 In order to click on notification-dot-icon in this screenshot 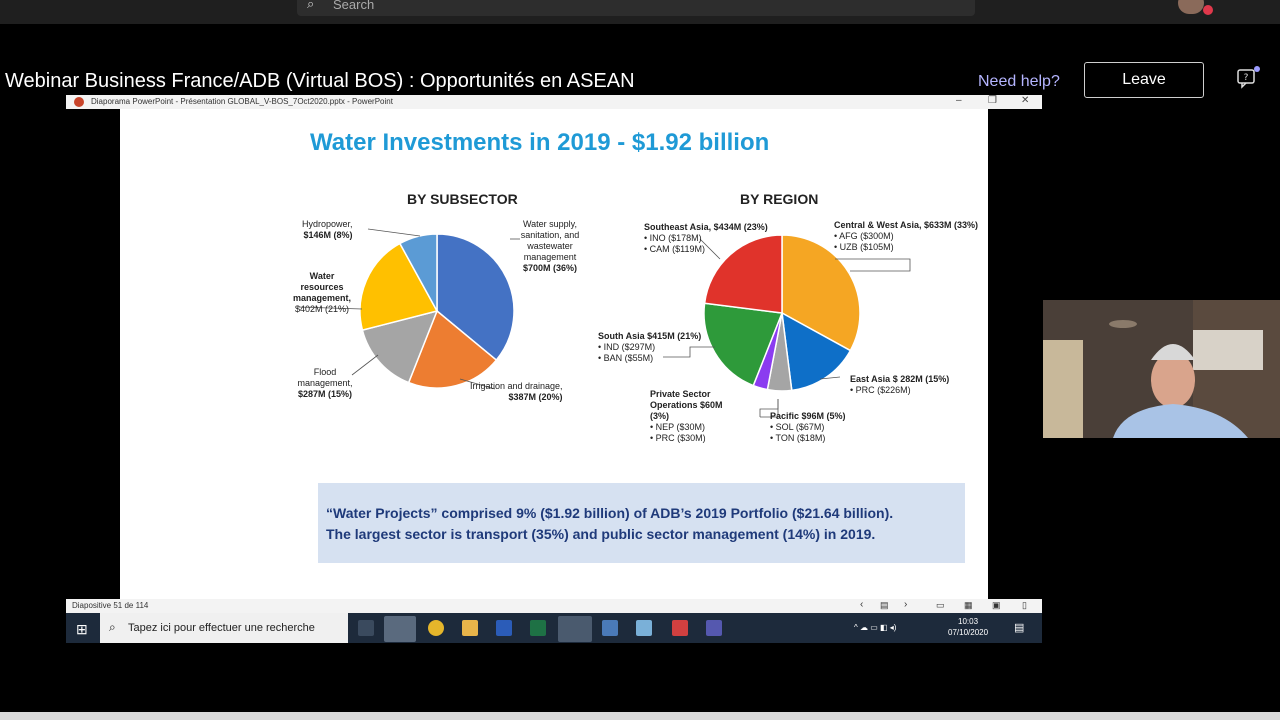, I will do `click(1257, 69)`.